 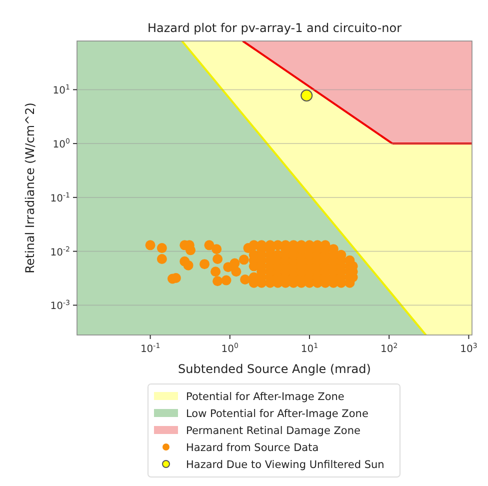 What do you see at coordinates (265, 397) in the screenshot?
I see `legend-label: Potential for After-Image Zone` at bounding box center [265, 397].